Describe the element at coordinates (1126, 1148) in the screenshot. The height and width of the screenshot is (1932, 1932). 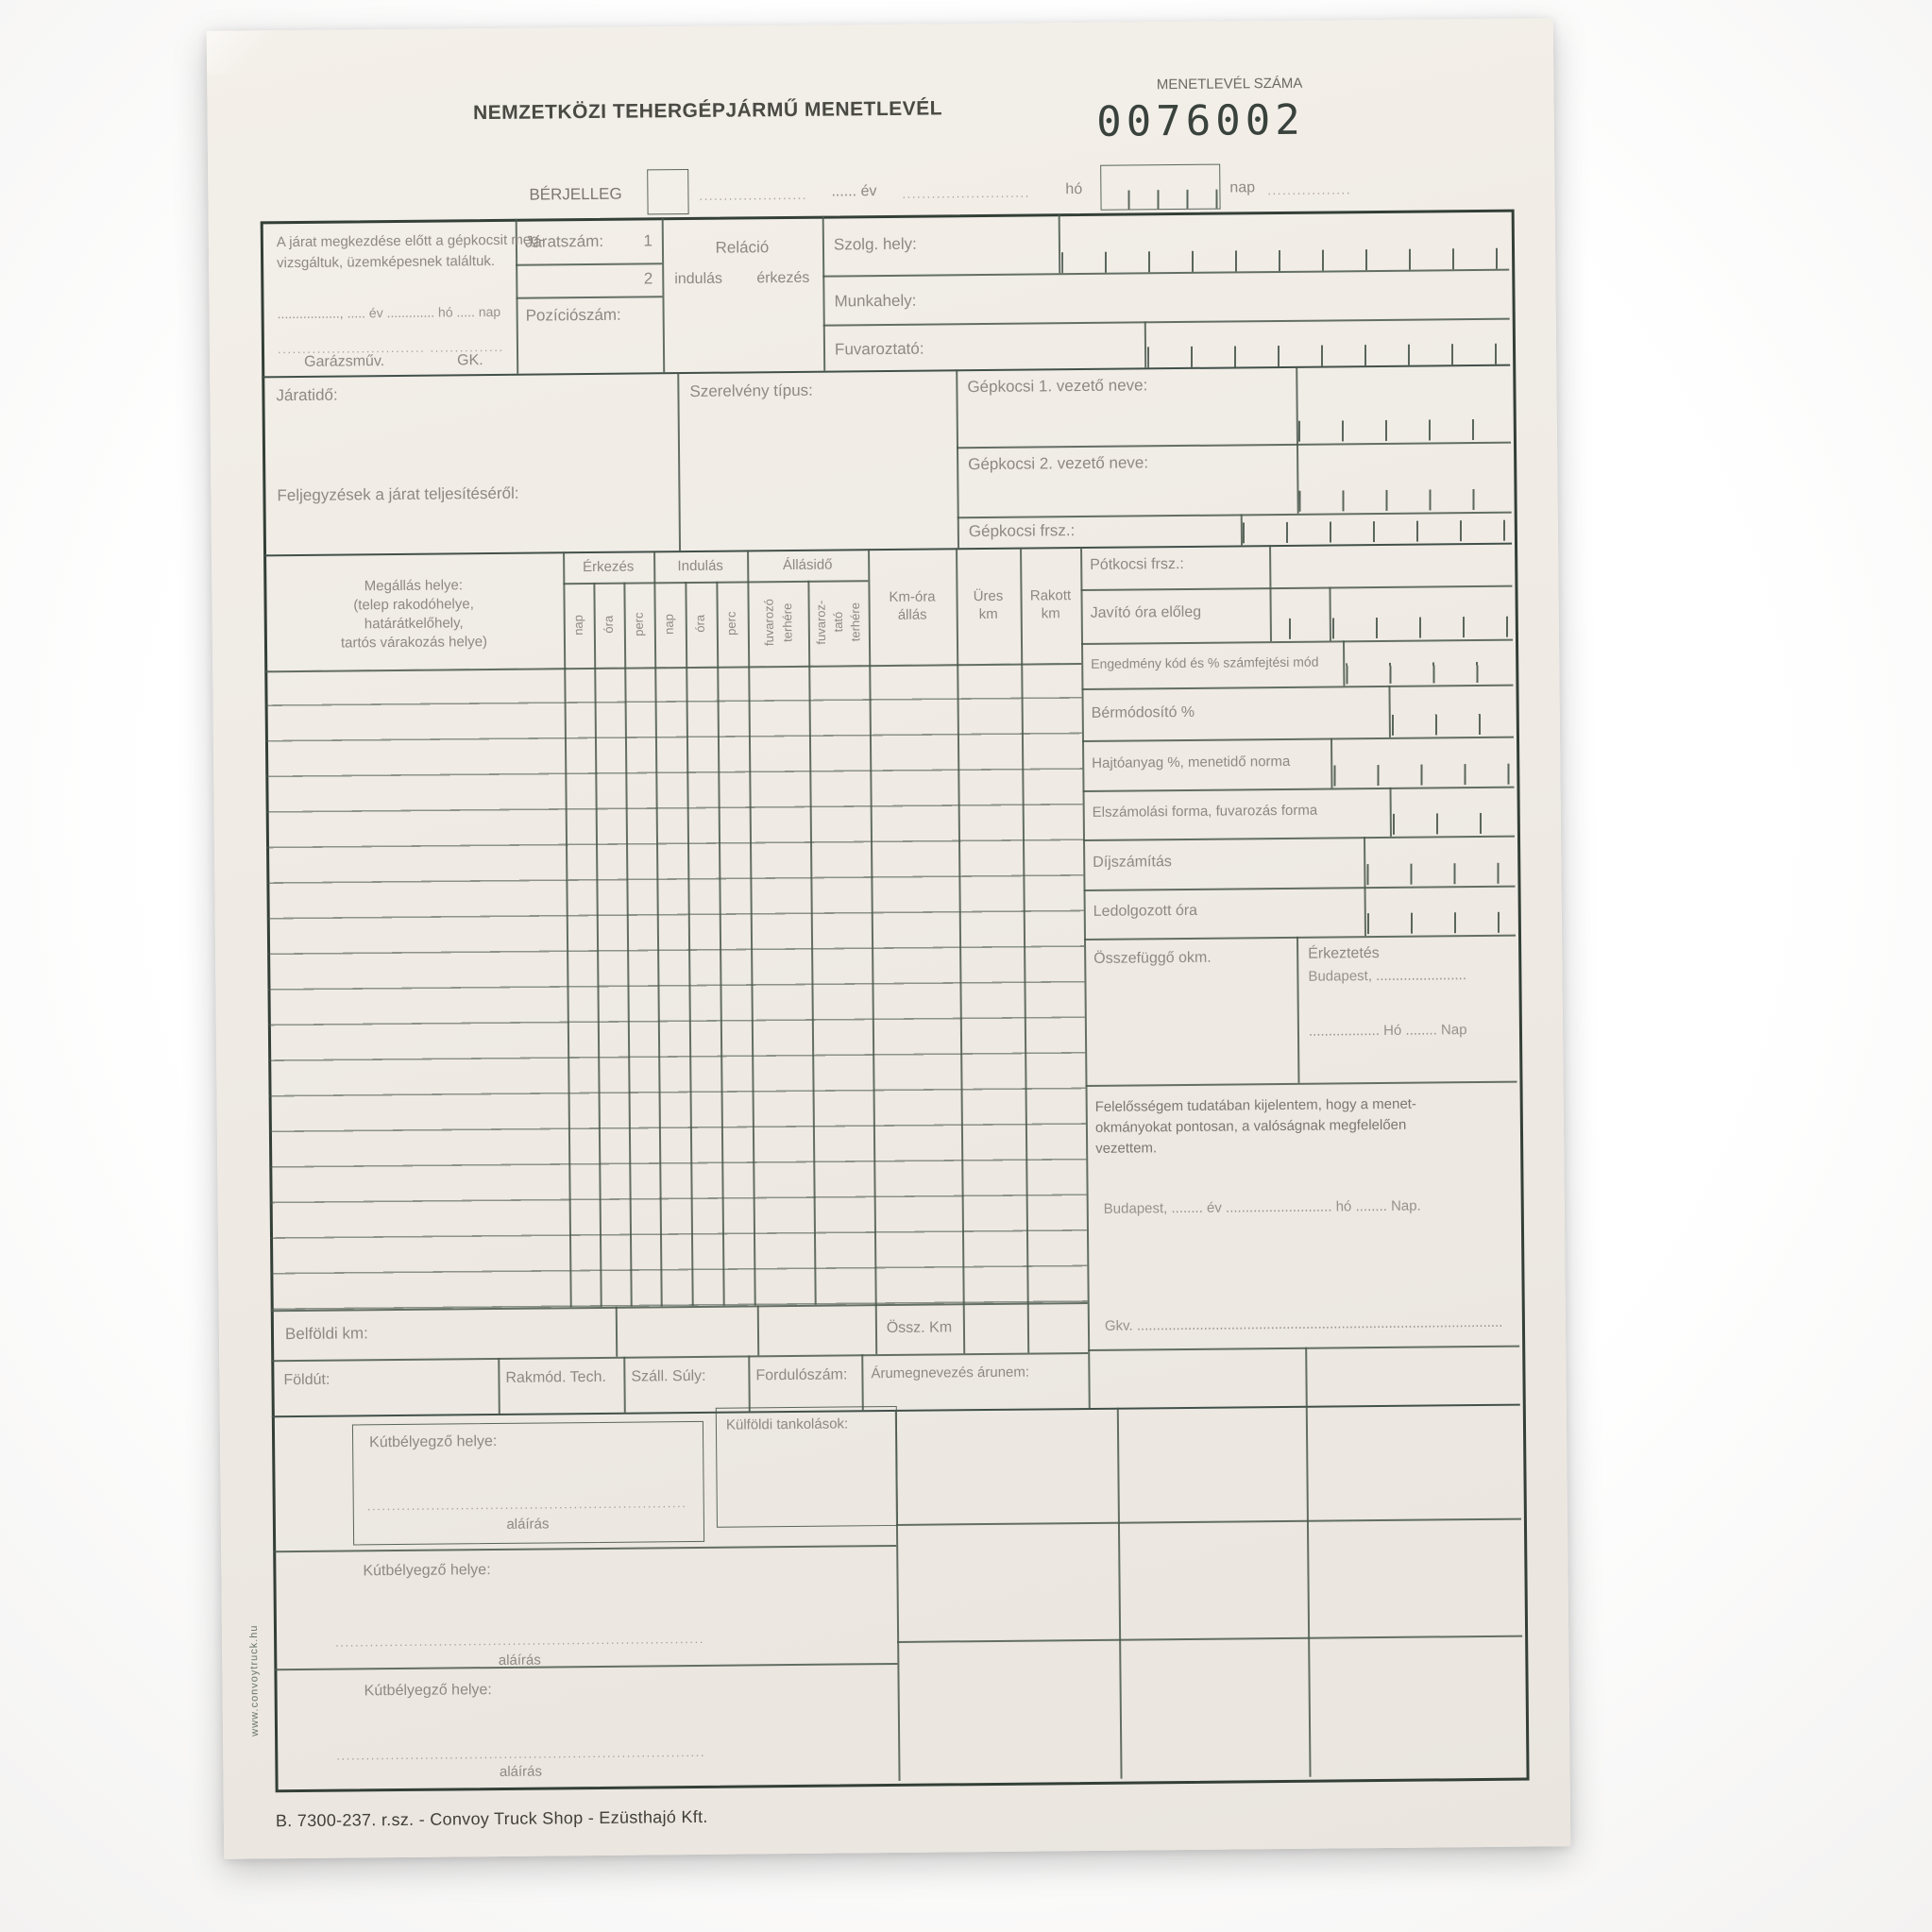
I see `declaration-line3: vezettem.` at that location.